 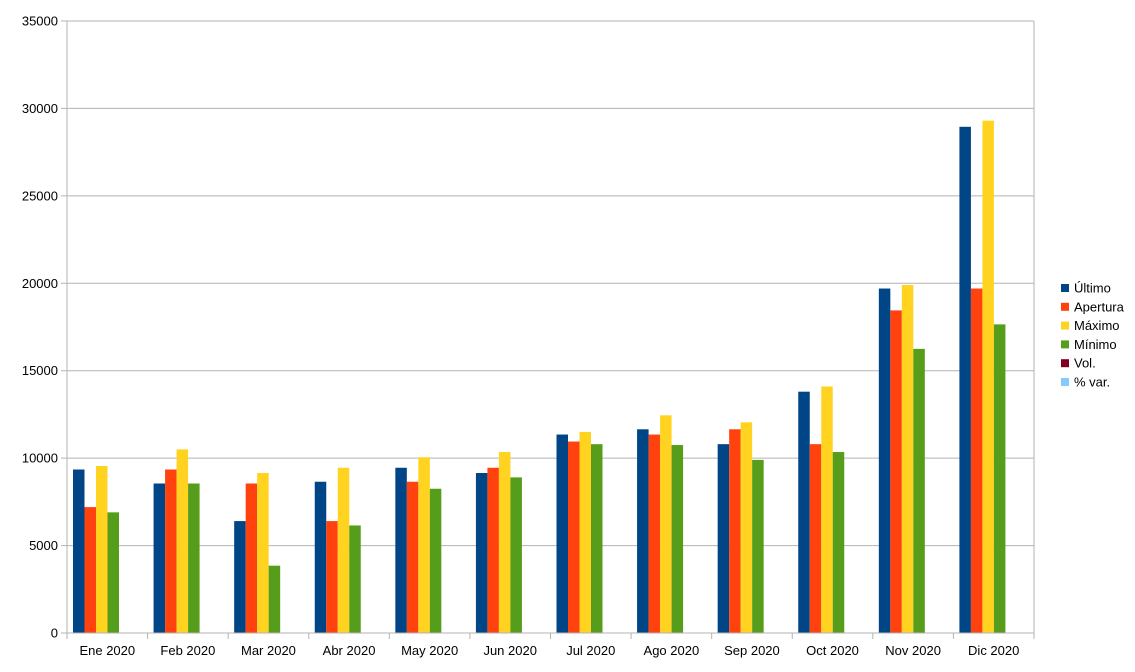 What do you see at coordinates (1095, 344) in the screenshot?
I see `legend-label: Mínimo` at bounding box center [1095, 344].